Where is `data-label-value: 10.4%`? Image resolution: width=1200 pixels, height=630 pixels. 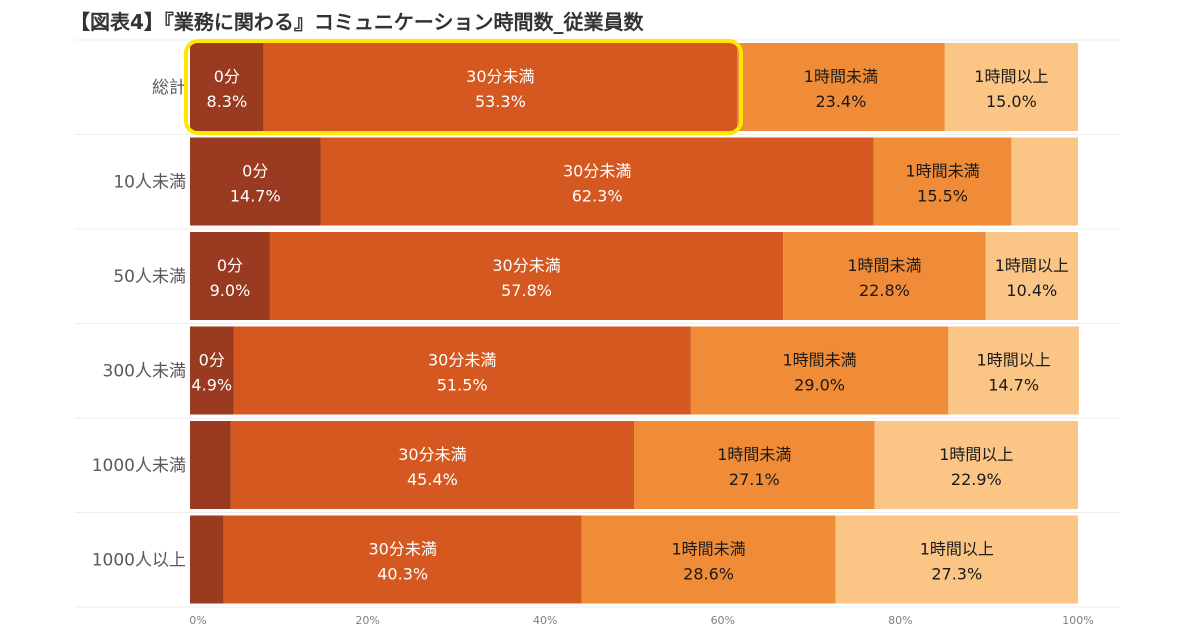
data-label-value: 10.4% is located at coordinates (1031, 290).